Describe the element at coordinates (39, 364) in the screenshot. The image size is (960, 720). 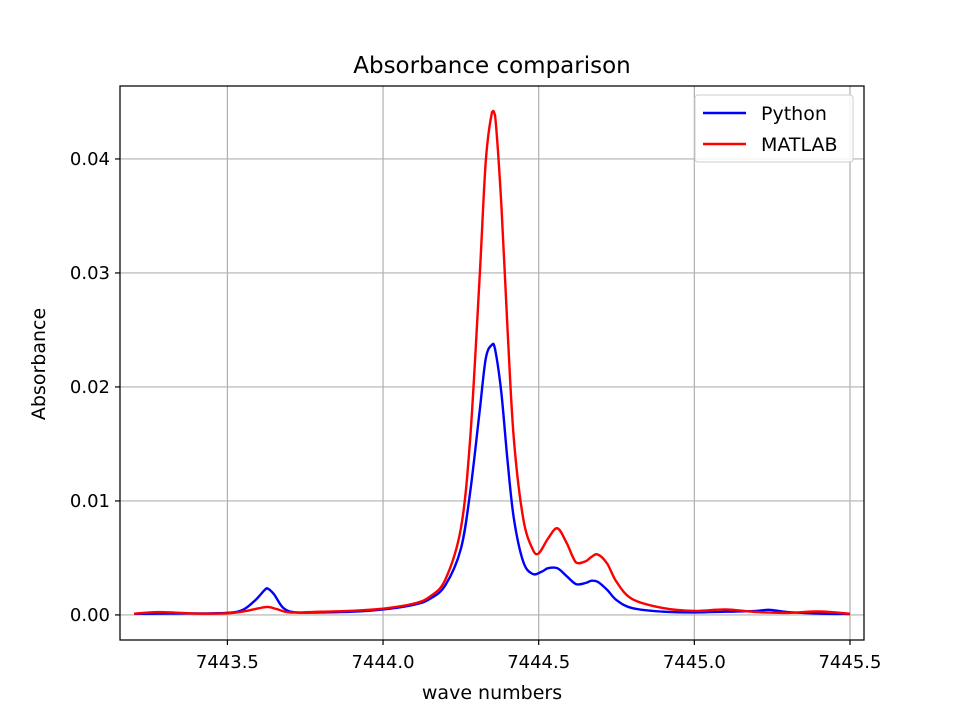
I see `y-axis-title: Absorbance` at that location.